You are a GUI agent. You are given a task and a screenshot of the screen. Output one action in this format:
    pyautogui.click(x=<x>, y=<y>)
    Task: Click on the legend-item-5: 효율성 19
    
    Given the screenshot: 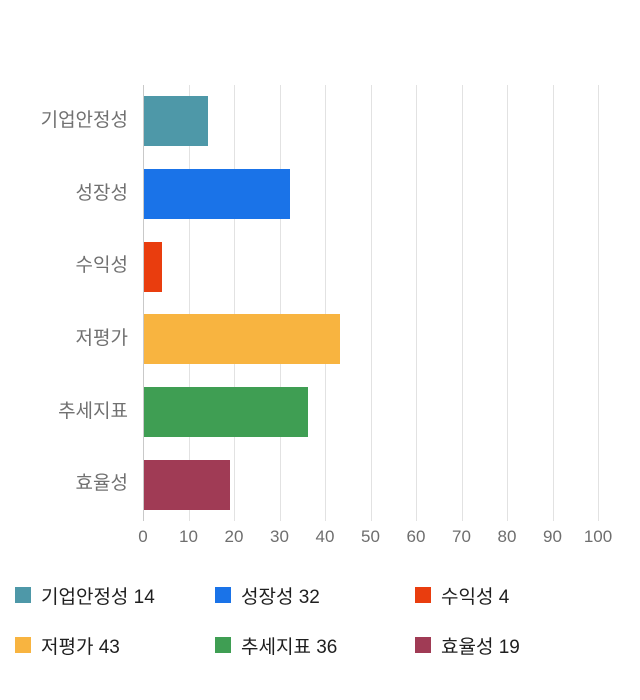 What is the action you would take?
    pyautogui.click(x=467, y=645)
    